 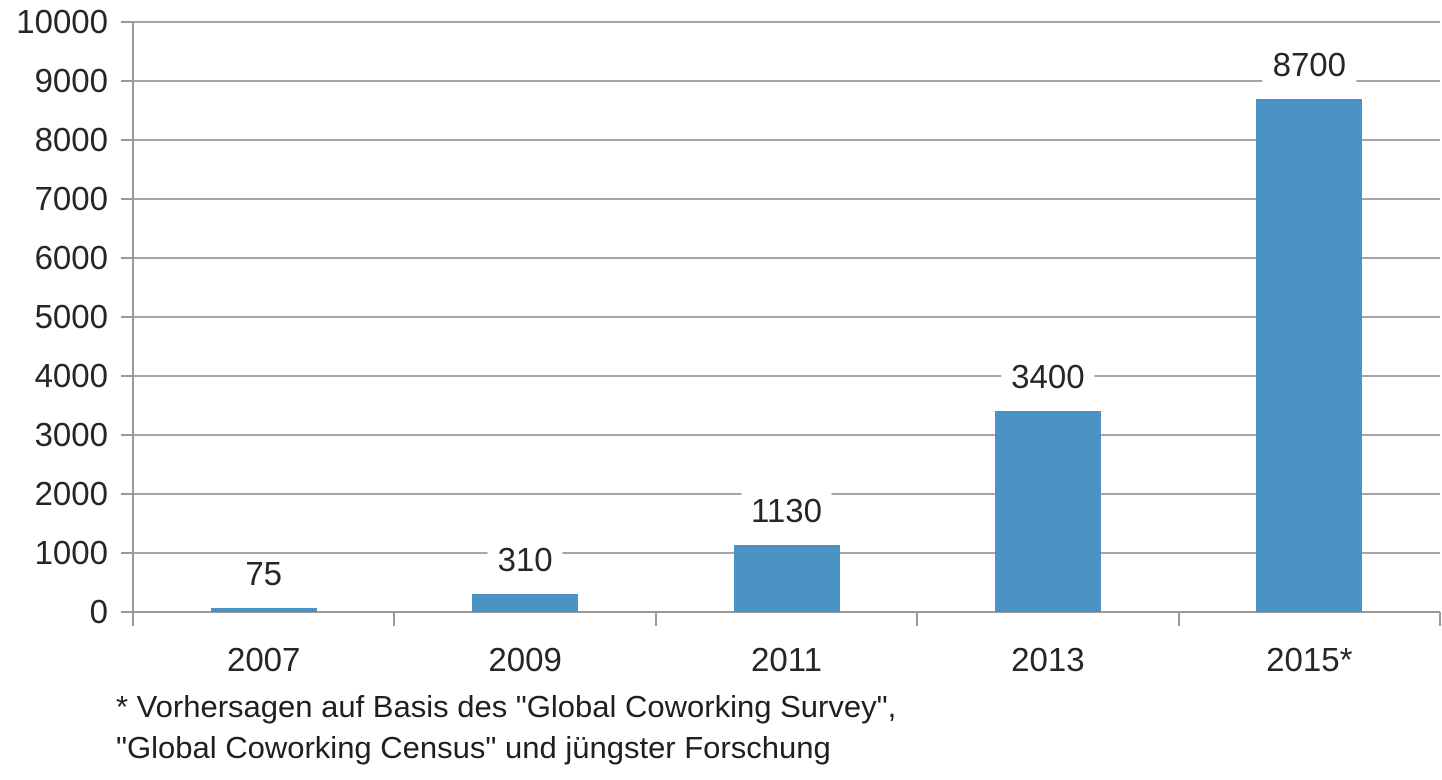 What do you see at coordinates (1309, 659) in the screenshot?
I see `x-axis-tick-label: 2015*` at bounding box center [1309, 659].